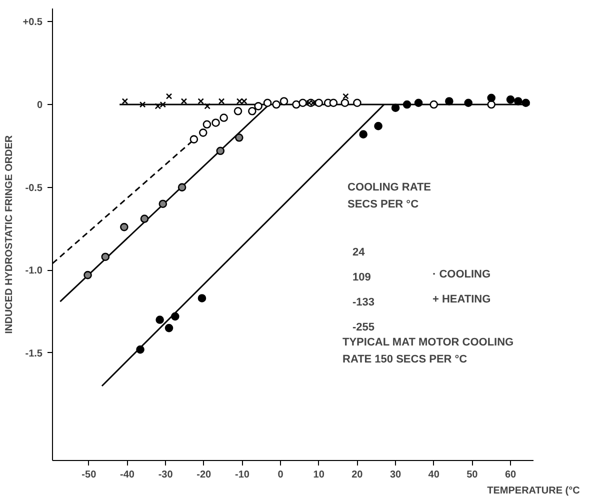  I want to click on annotation: COOLING RATE SECS PER °C, so click(390, 196).